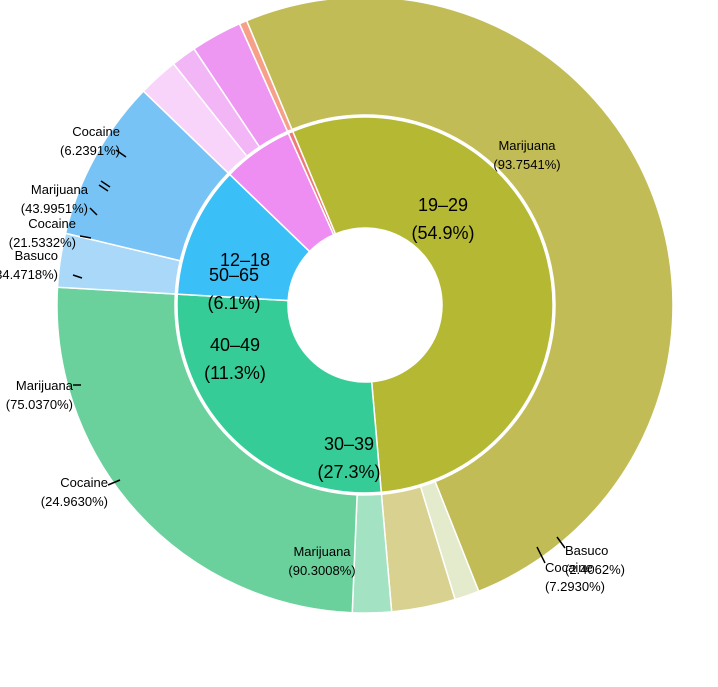  Describe the element at coordinates (322, 551) in the screenshot. I see `outer-label-4: Marijuana` at that location.